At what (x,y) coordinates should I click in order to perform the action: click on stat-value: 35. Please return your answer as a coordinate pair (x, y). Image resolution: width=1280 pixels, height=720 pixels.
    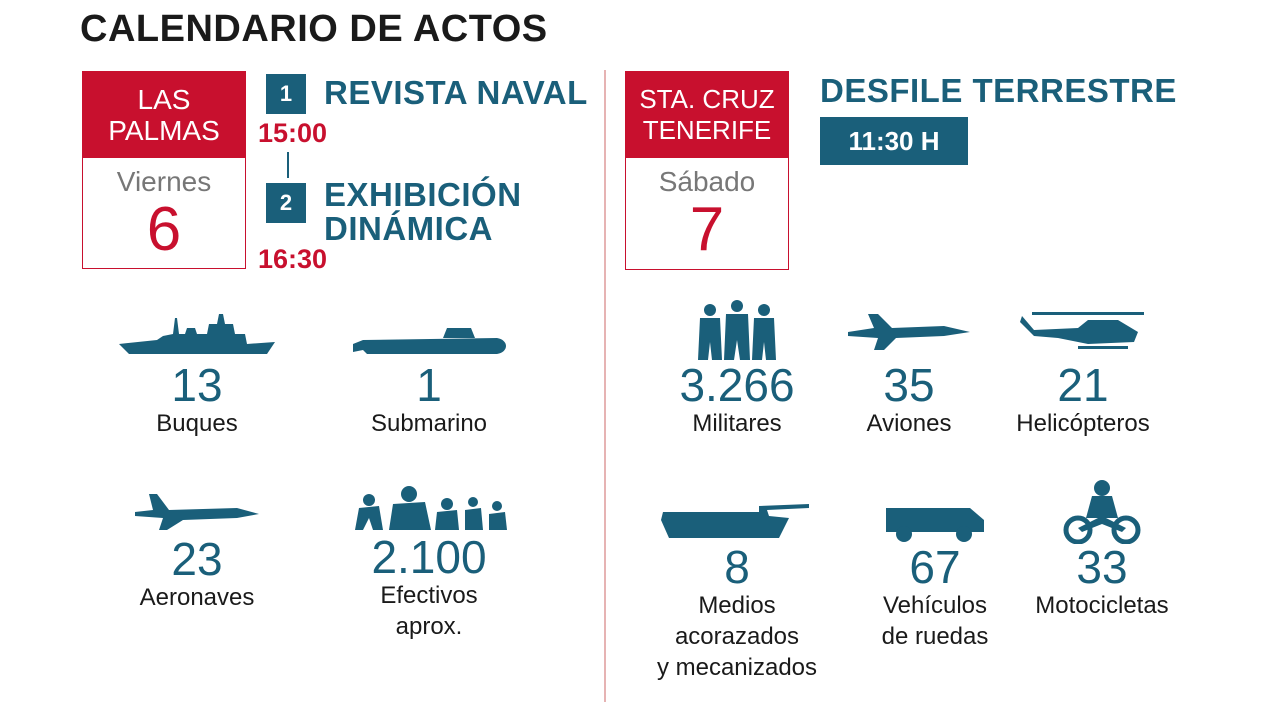
    Looking at the image, I should click on (909, 385).